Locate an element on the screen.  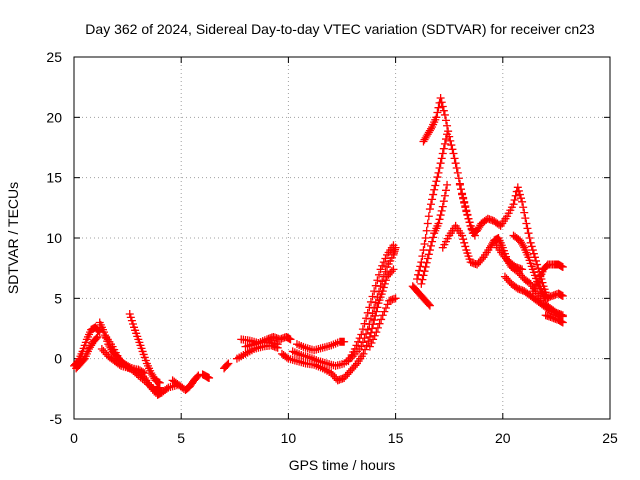
x-tick-label: 10 is located at coordinates (289, 438).